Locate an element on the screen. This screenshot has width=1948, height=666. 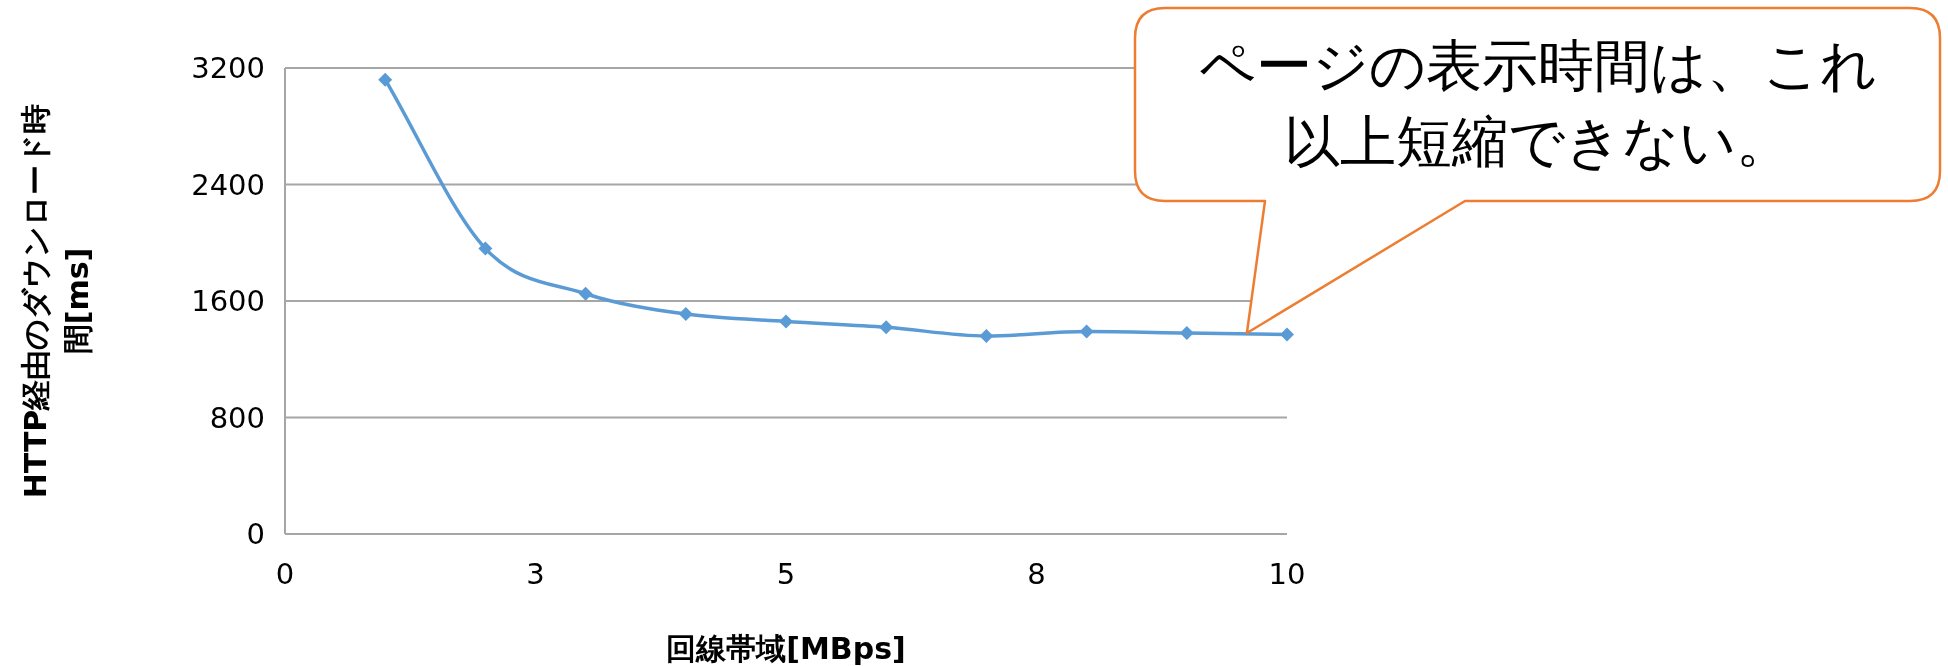
annotation: ページの表示時間は、これ以上短縮できない。 is located at coordinates (1537, 104).